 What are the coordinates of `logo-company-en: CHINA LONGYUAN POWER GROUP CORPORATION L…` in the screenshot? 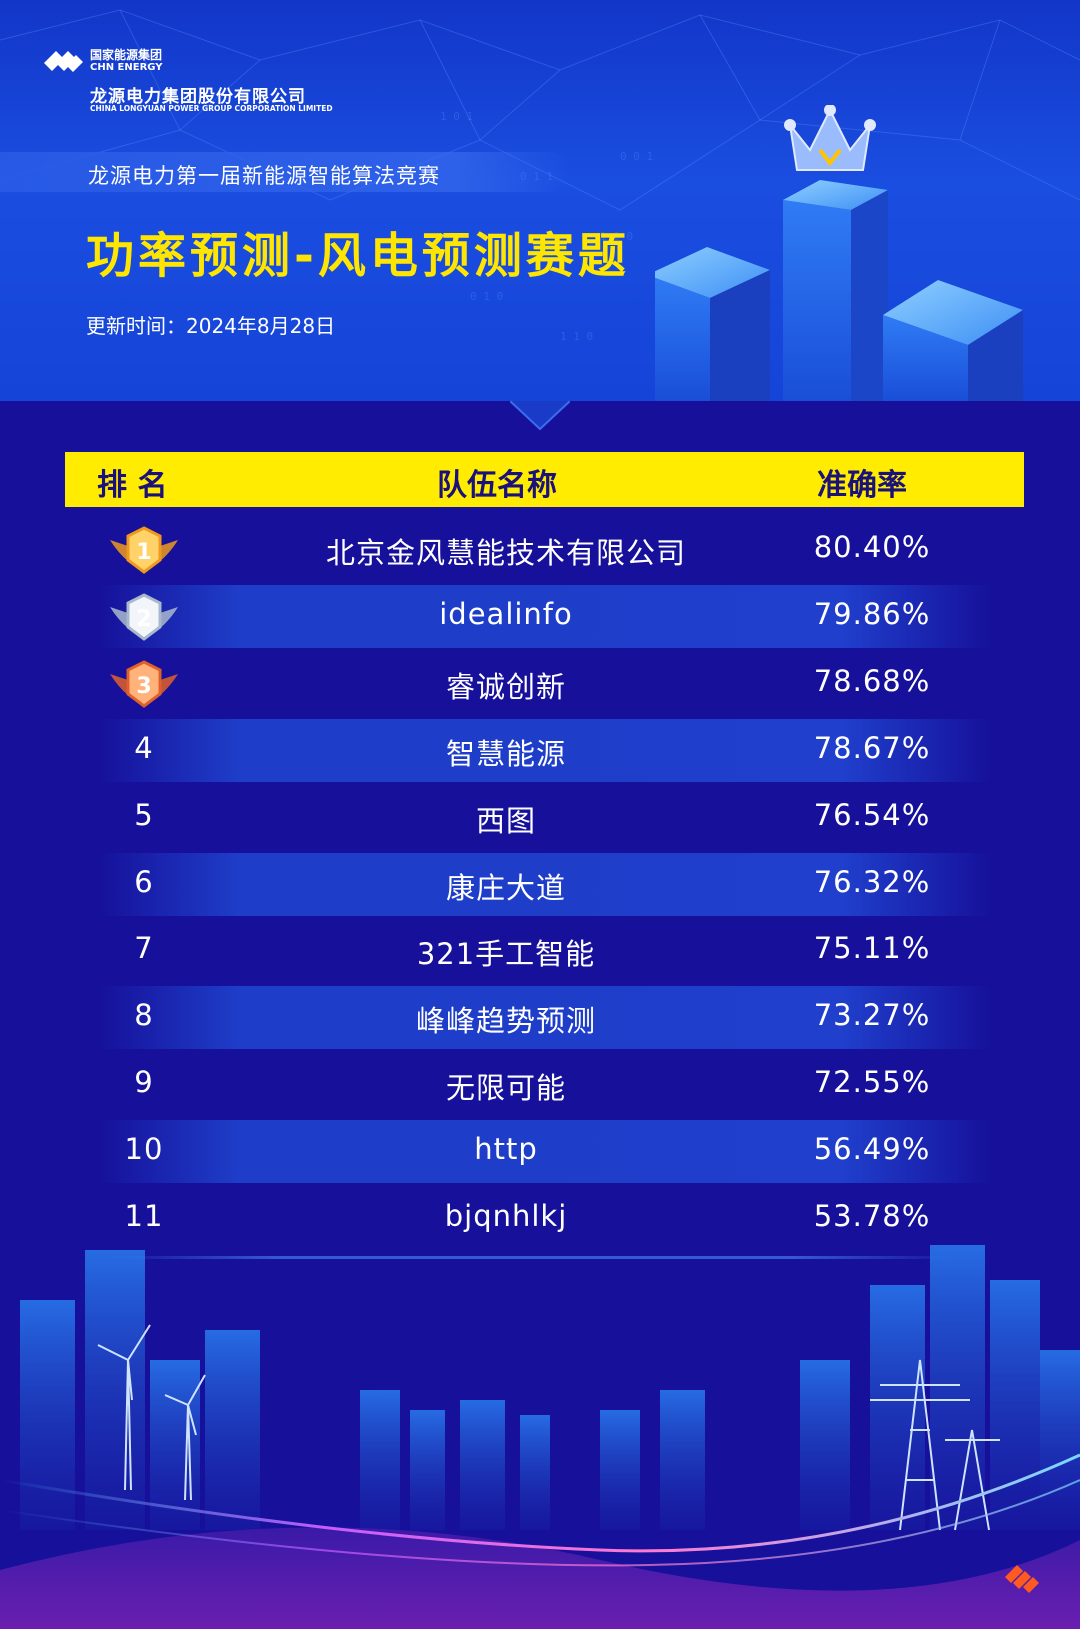 It's located at (211, 108).